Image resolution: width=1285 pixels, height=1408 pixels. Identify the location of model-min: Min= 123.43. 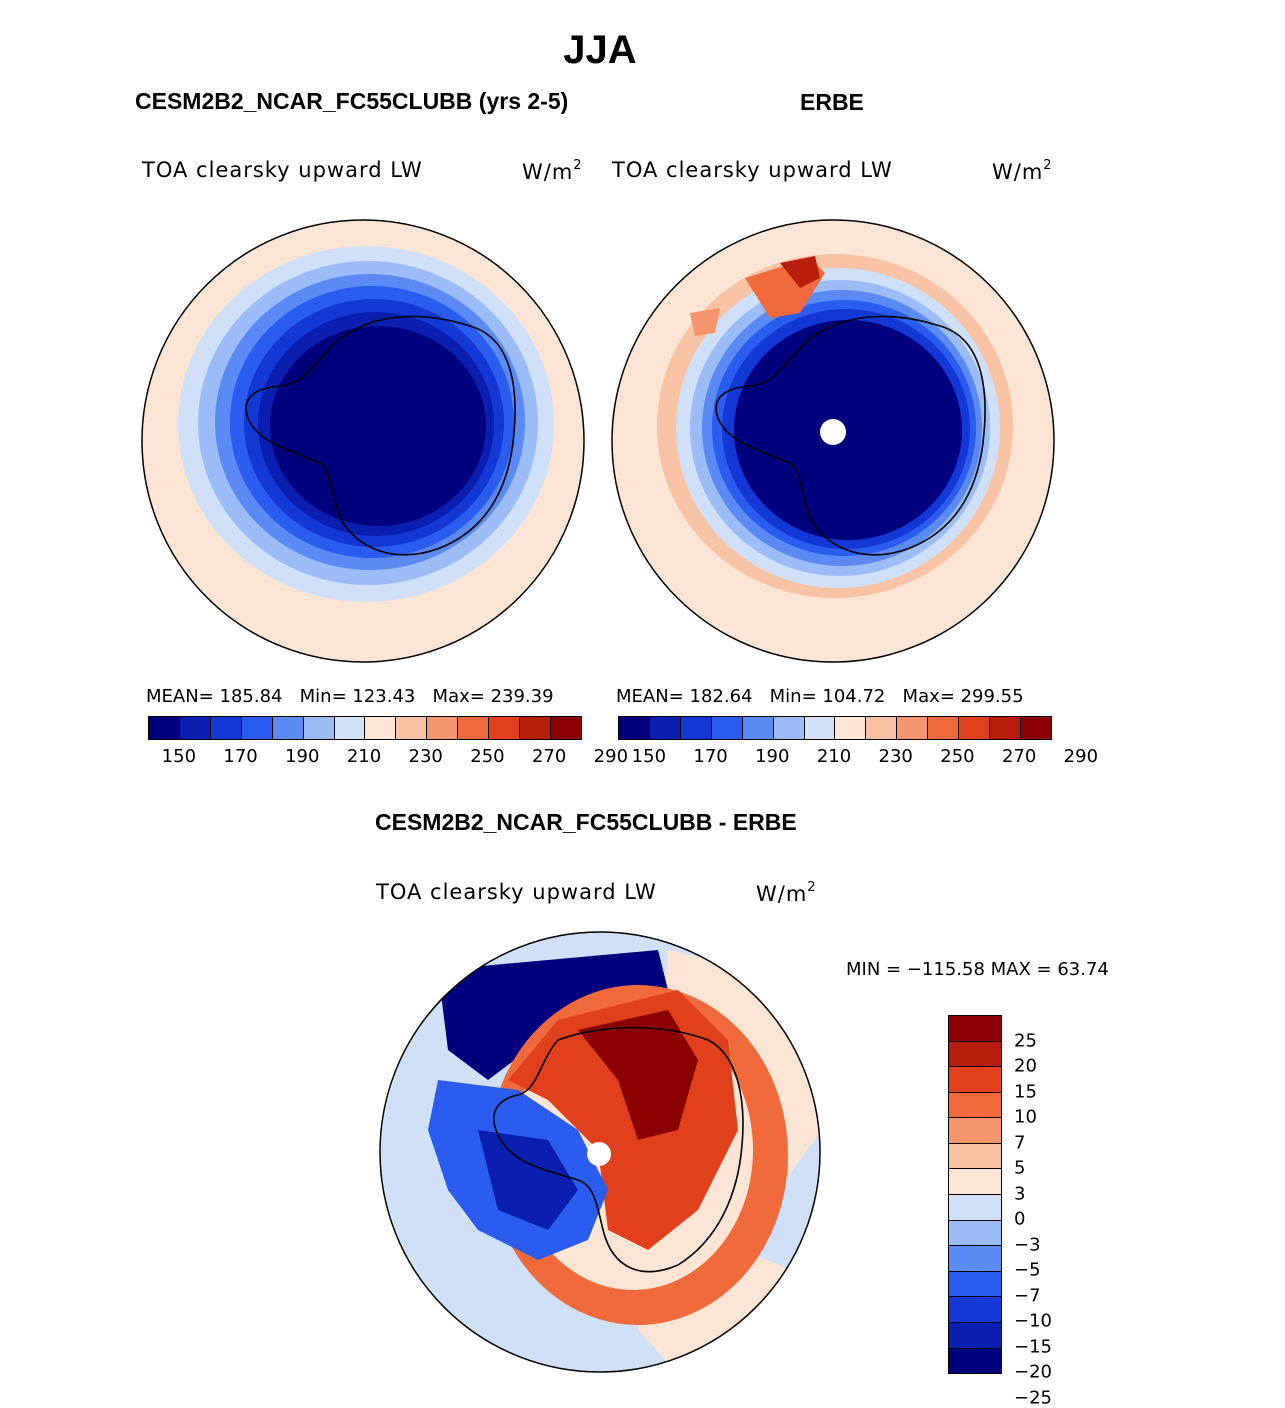
(357, 696).